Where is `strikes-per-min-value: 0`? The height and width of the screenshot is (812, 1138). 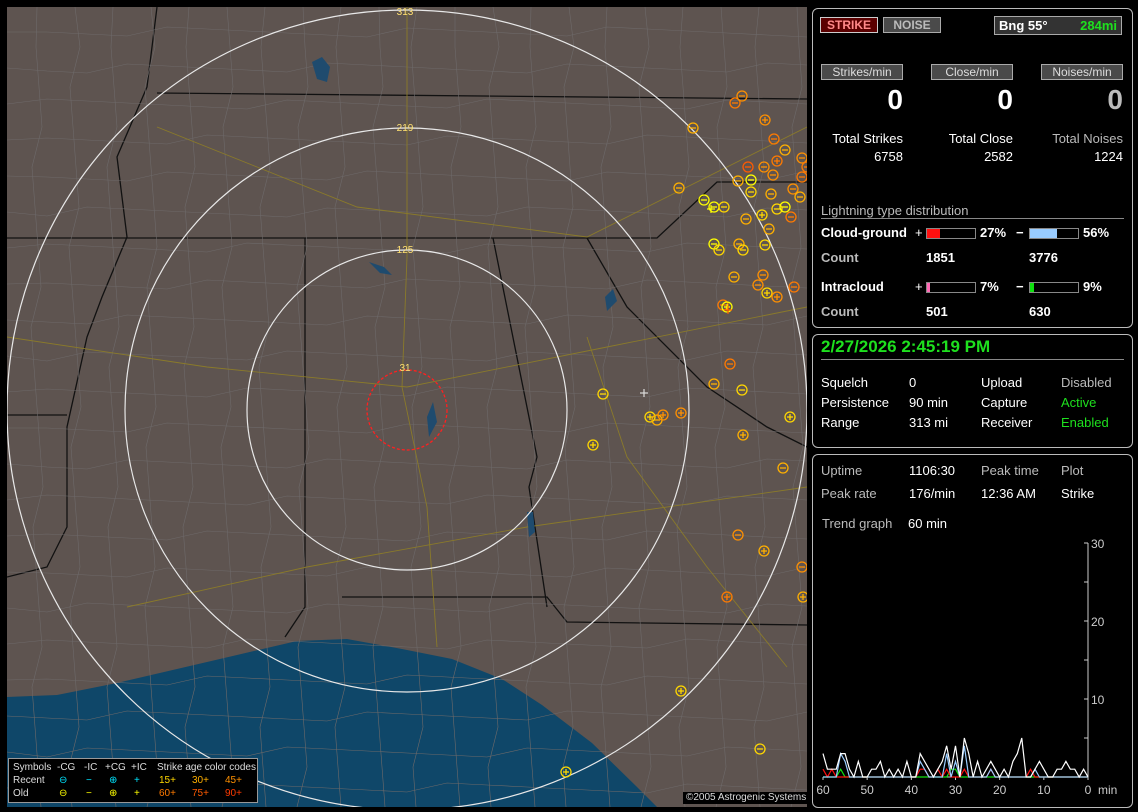 strikes-per-min-value: 0 is located at coordinates (895, 99).